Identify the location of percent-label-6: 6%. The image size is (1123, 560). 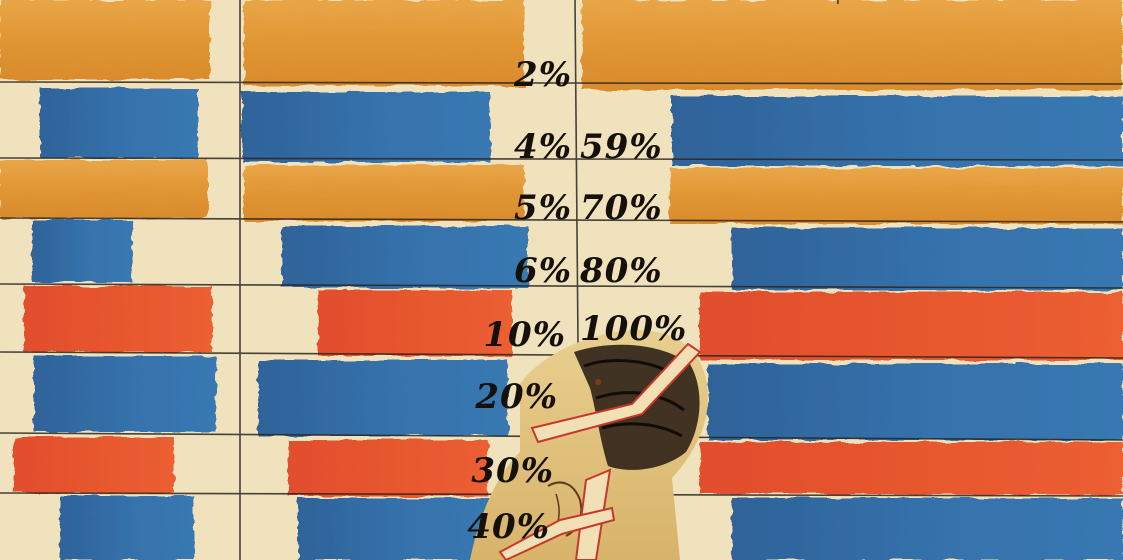
(543, 271).